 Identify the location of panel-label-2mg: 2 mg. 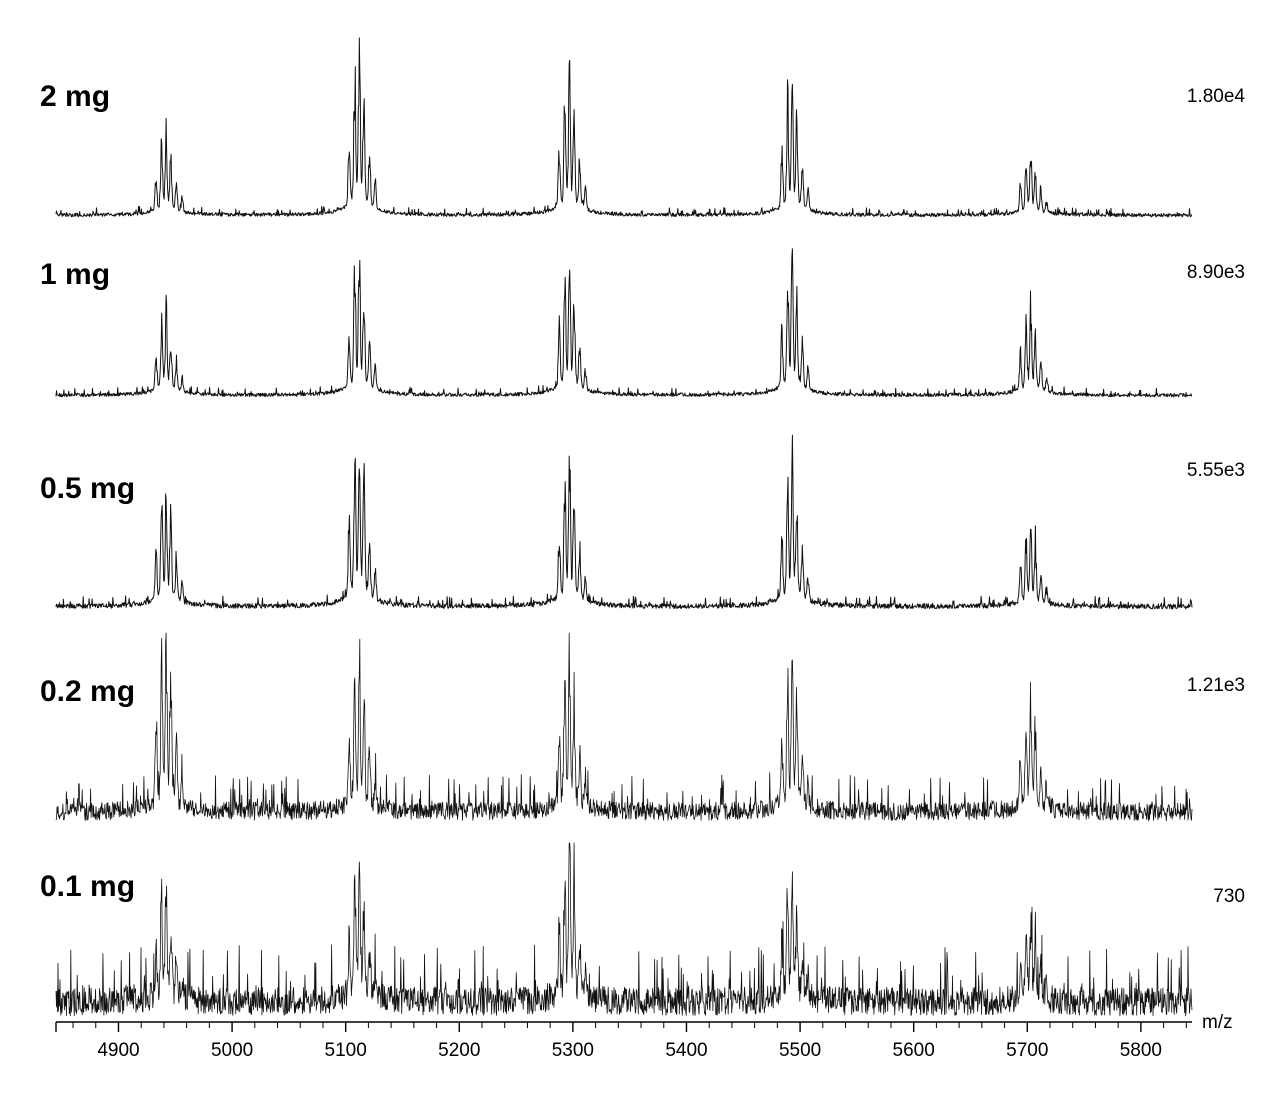
(75, 96).